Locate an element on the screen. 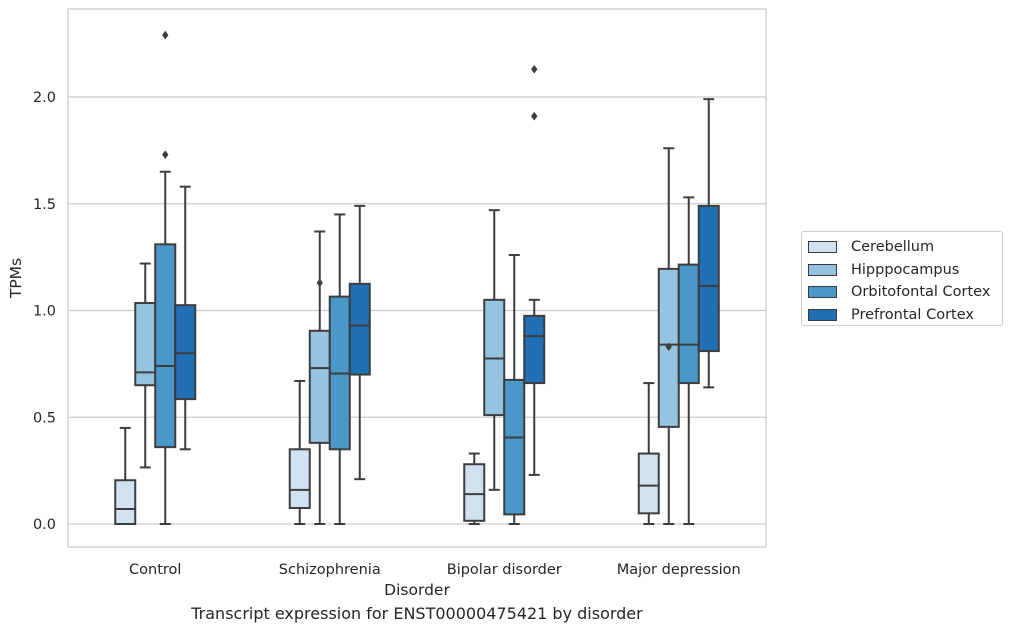 This screenshot has height=634, width=1014. box-bipolar-disorder-cerebellum is located at coordinates (474, 488).